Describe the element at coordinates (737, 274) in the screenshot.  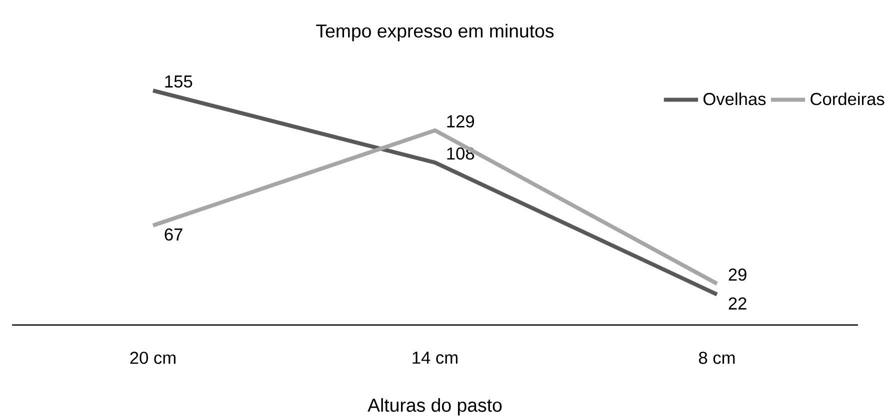
I see `data-label: 29` at that location.